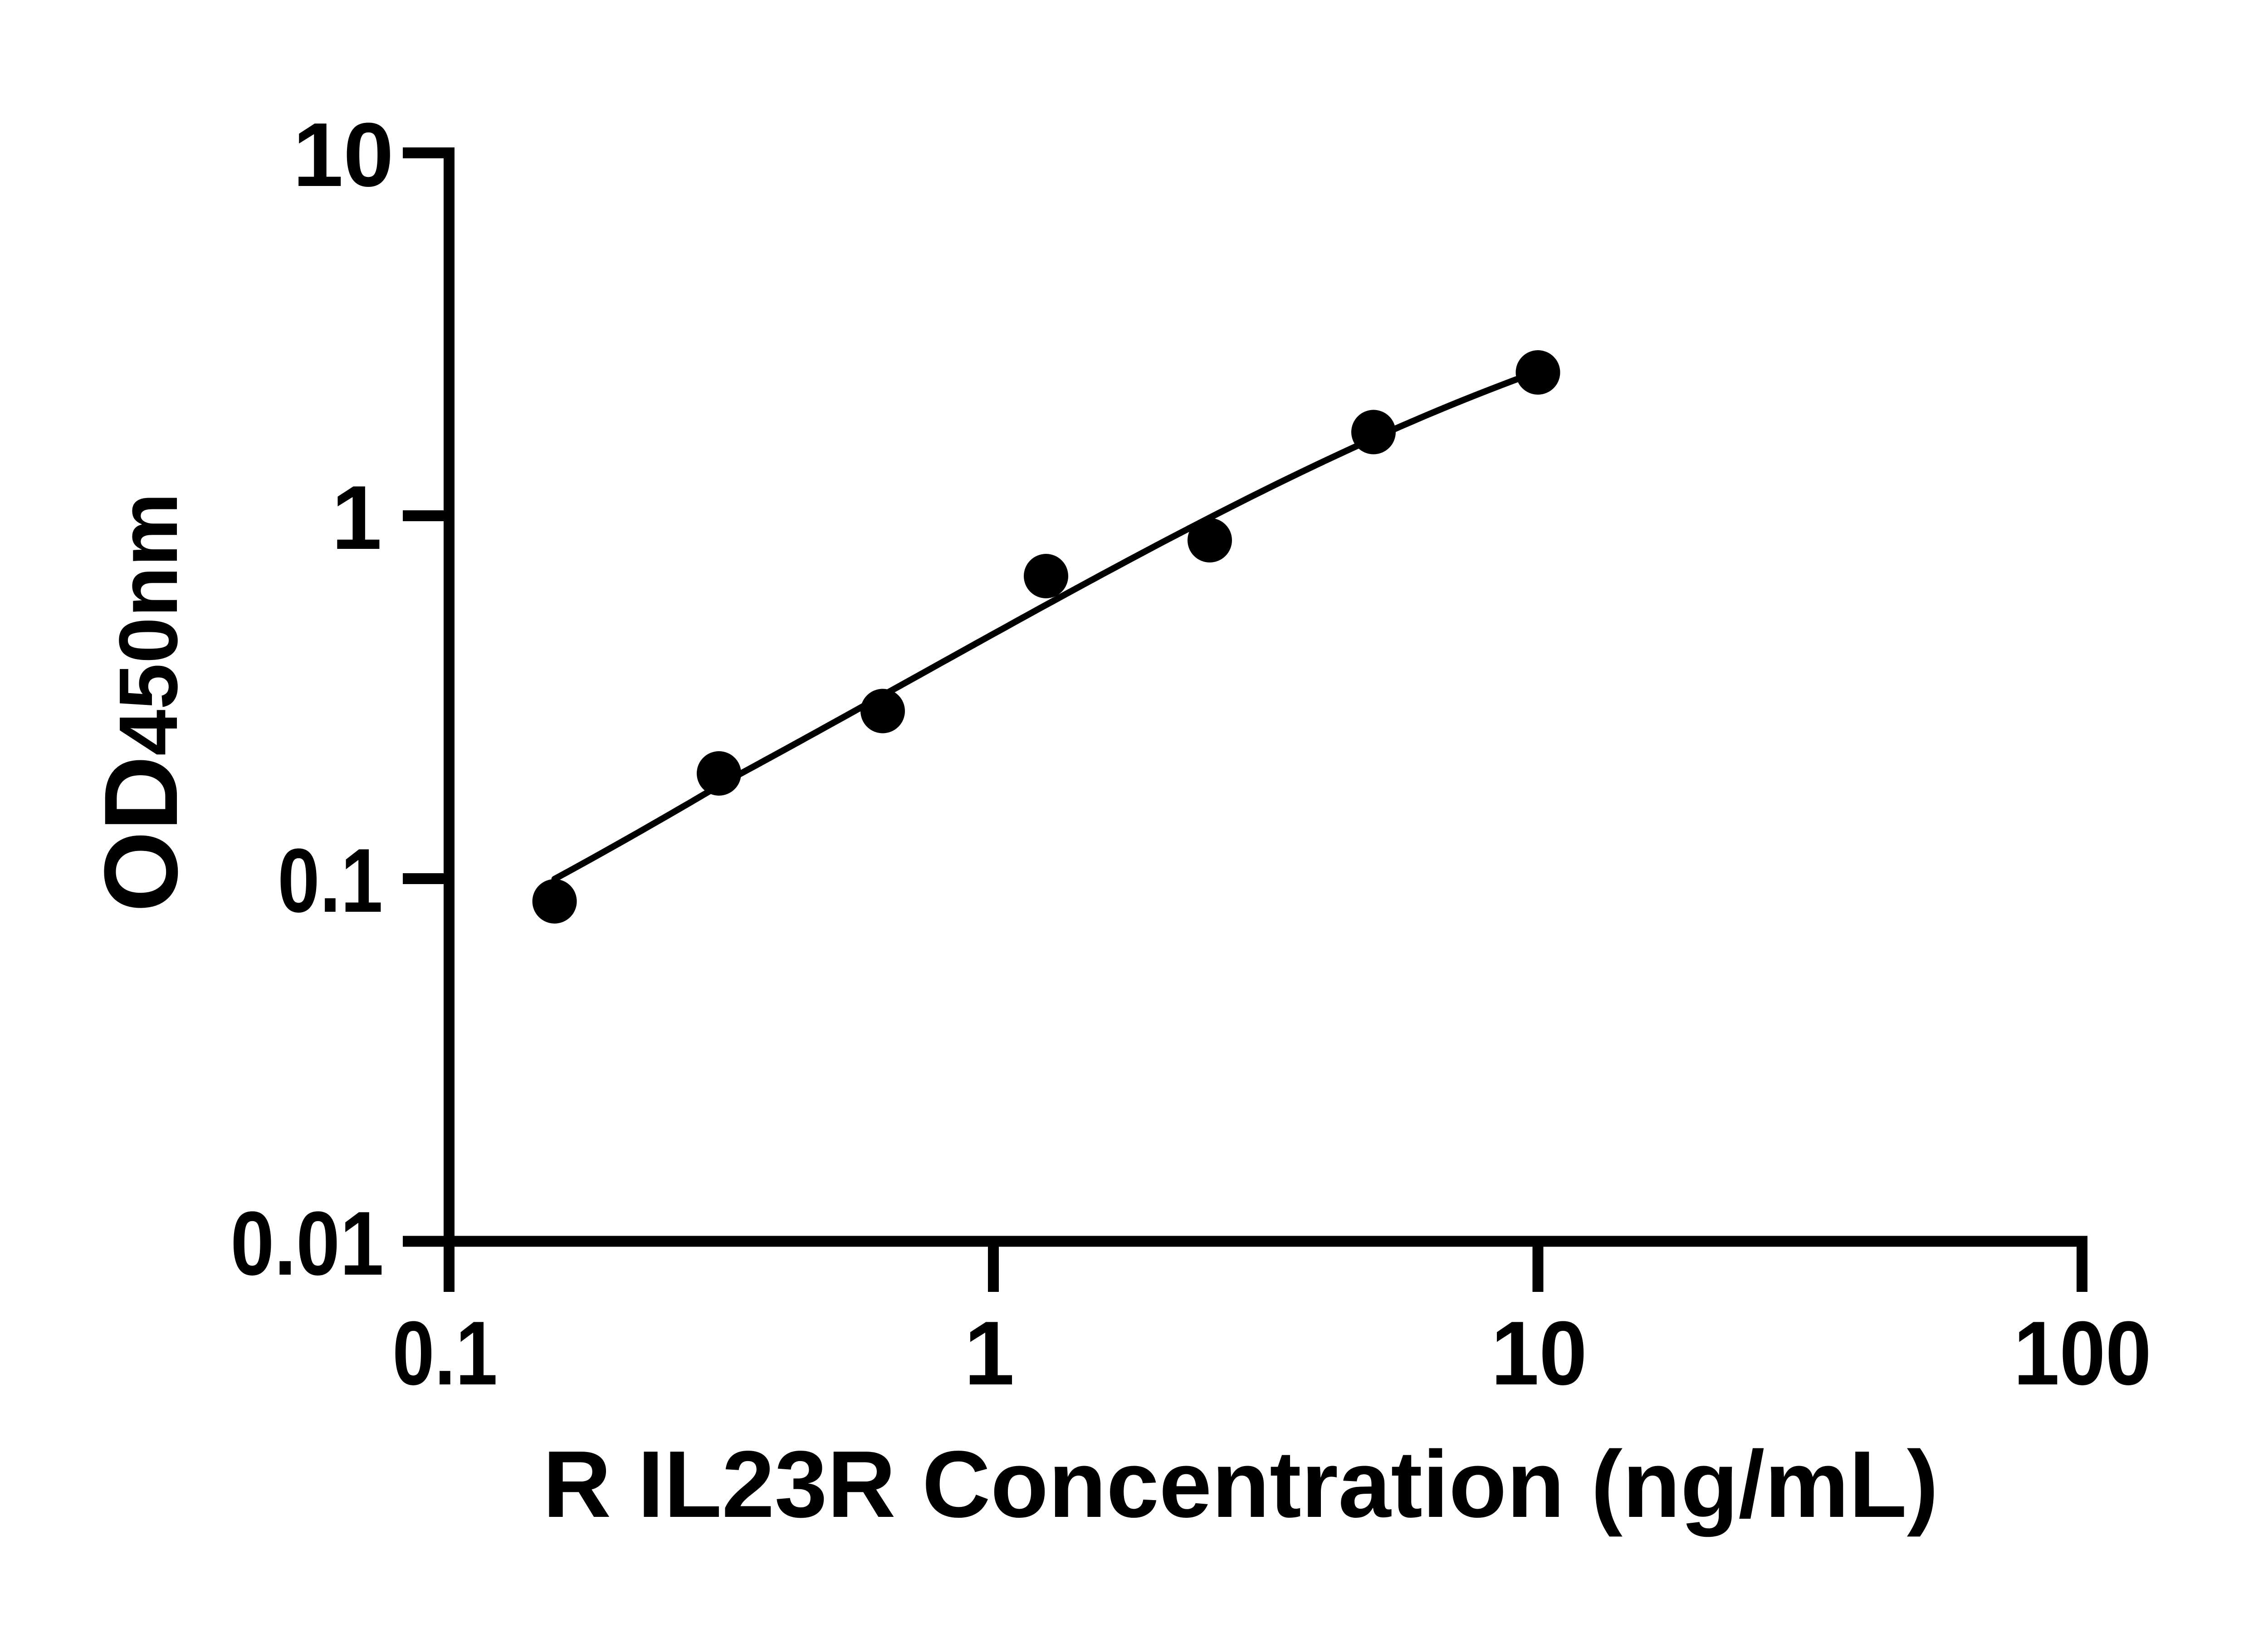 This screenshot has height=1633, width=2268. I want to click on svg-text: R IL23R Concentration (ng/mL), so click(1241, 1484).